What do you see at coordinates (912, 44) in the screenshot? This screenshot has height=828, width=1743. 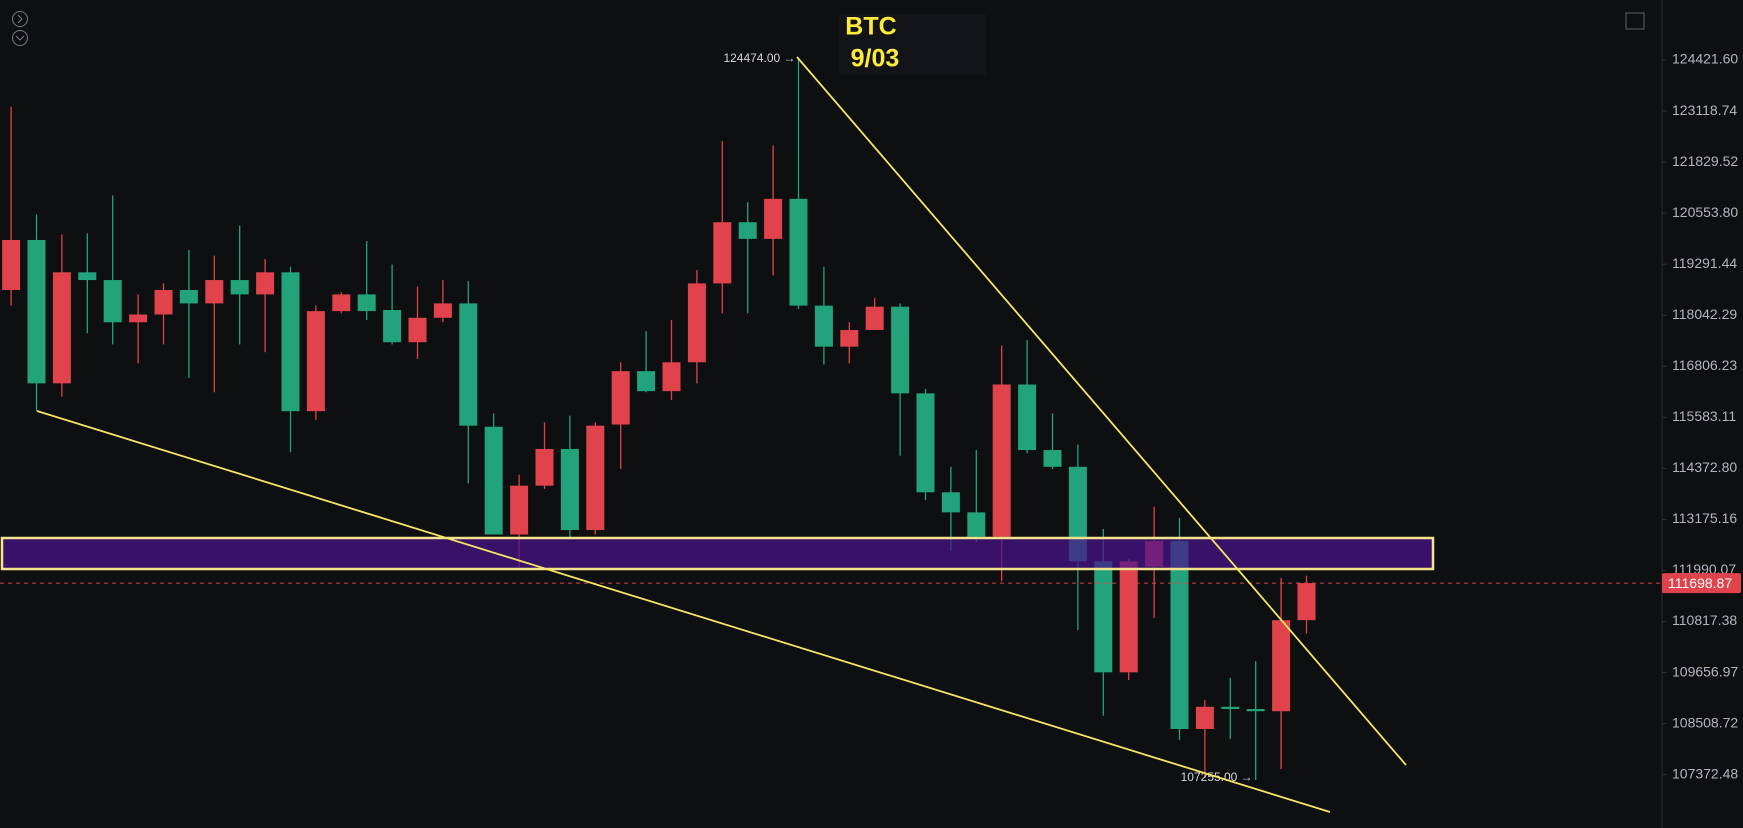 I see `title-box` at bounding box center [912, 44].